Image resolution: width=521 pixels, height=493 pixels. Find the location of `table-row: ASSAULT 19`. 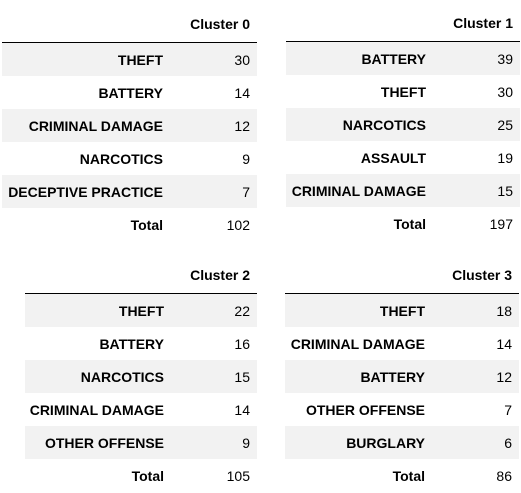

table-row: ASSAULT 19 is located at coordinates (403, 157).